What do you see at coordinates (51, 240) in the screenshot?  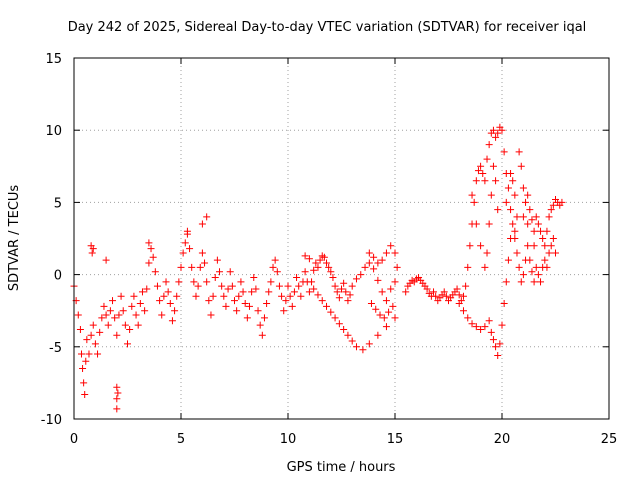 I see `y-tick-labels: -10 -5 0 5 10 15` at bounding box center [51, 240].